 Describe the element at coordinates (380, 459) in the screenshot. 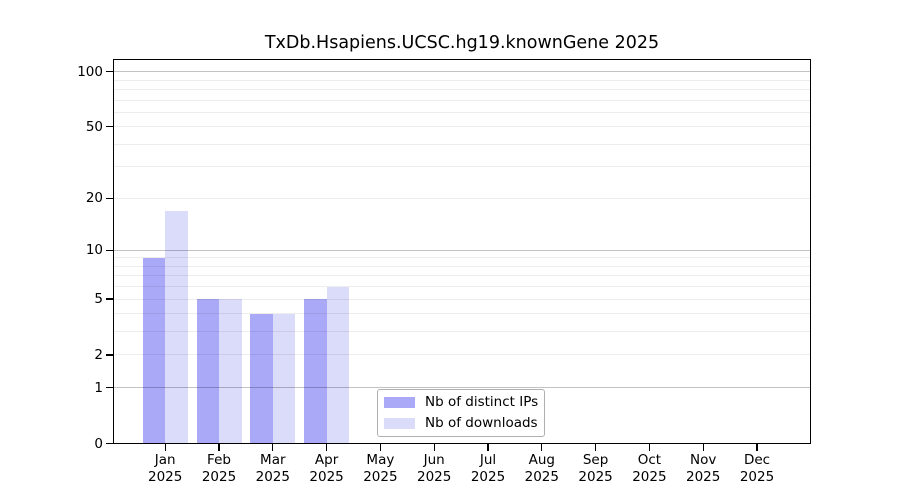

I see `x-tick-month: May` at that location.